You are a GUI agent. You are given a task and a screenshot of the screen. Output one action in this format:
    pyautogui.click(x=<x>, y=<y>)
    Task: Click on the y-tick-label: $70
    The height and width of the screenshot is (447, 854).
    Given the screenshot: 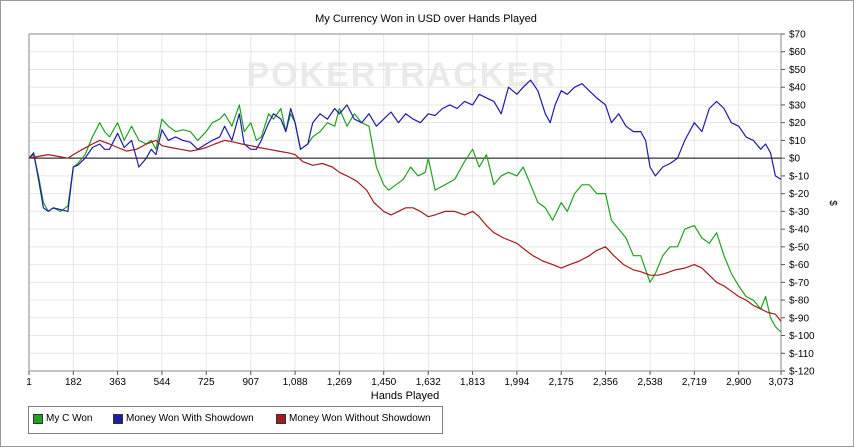 What is the action you would take?
    pyautogui.click(x=797, y=35)
    